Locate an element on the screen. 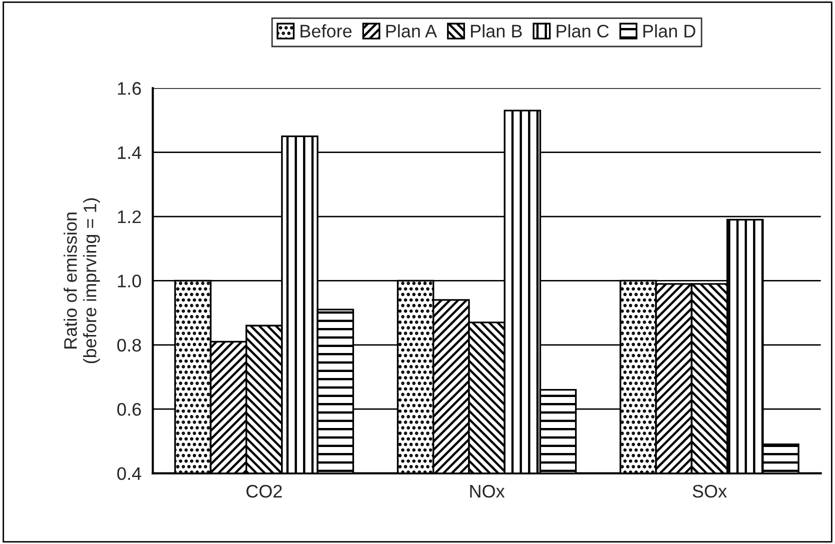 The width and height of the screenshot is (835, 544). y-tick-label: 1.4 is located at coordinates (130, 152).